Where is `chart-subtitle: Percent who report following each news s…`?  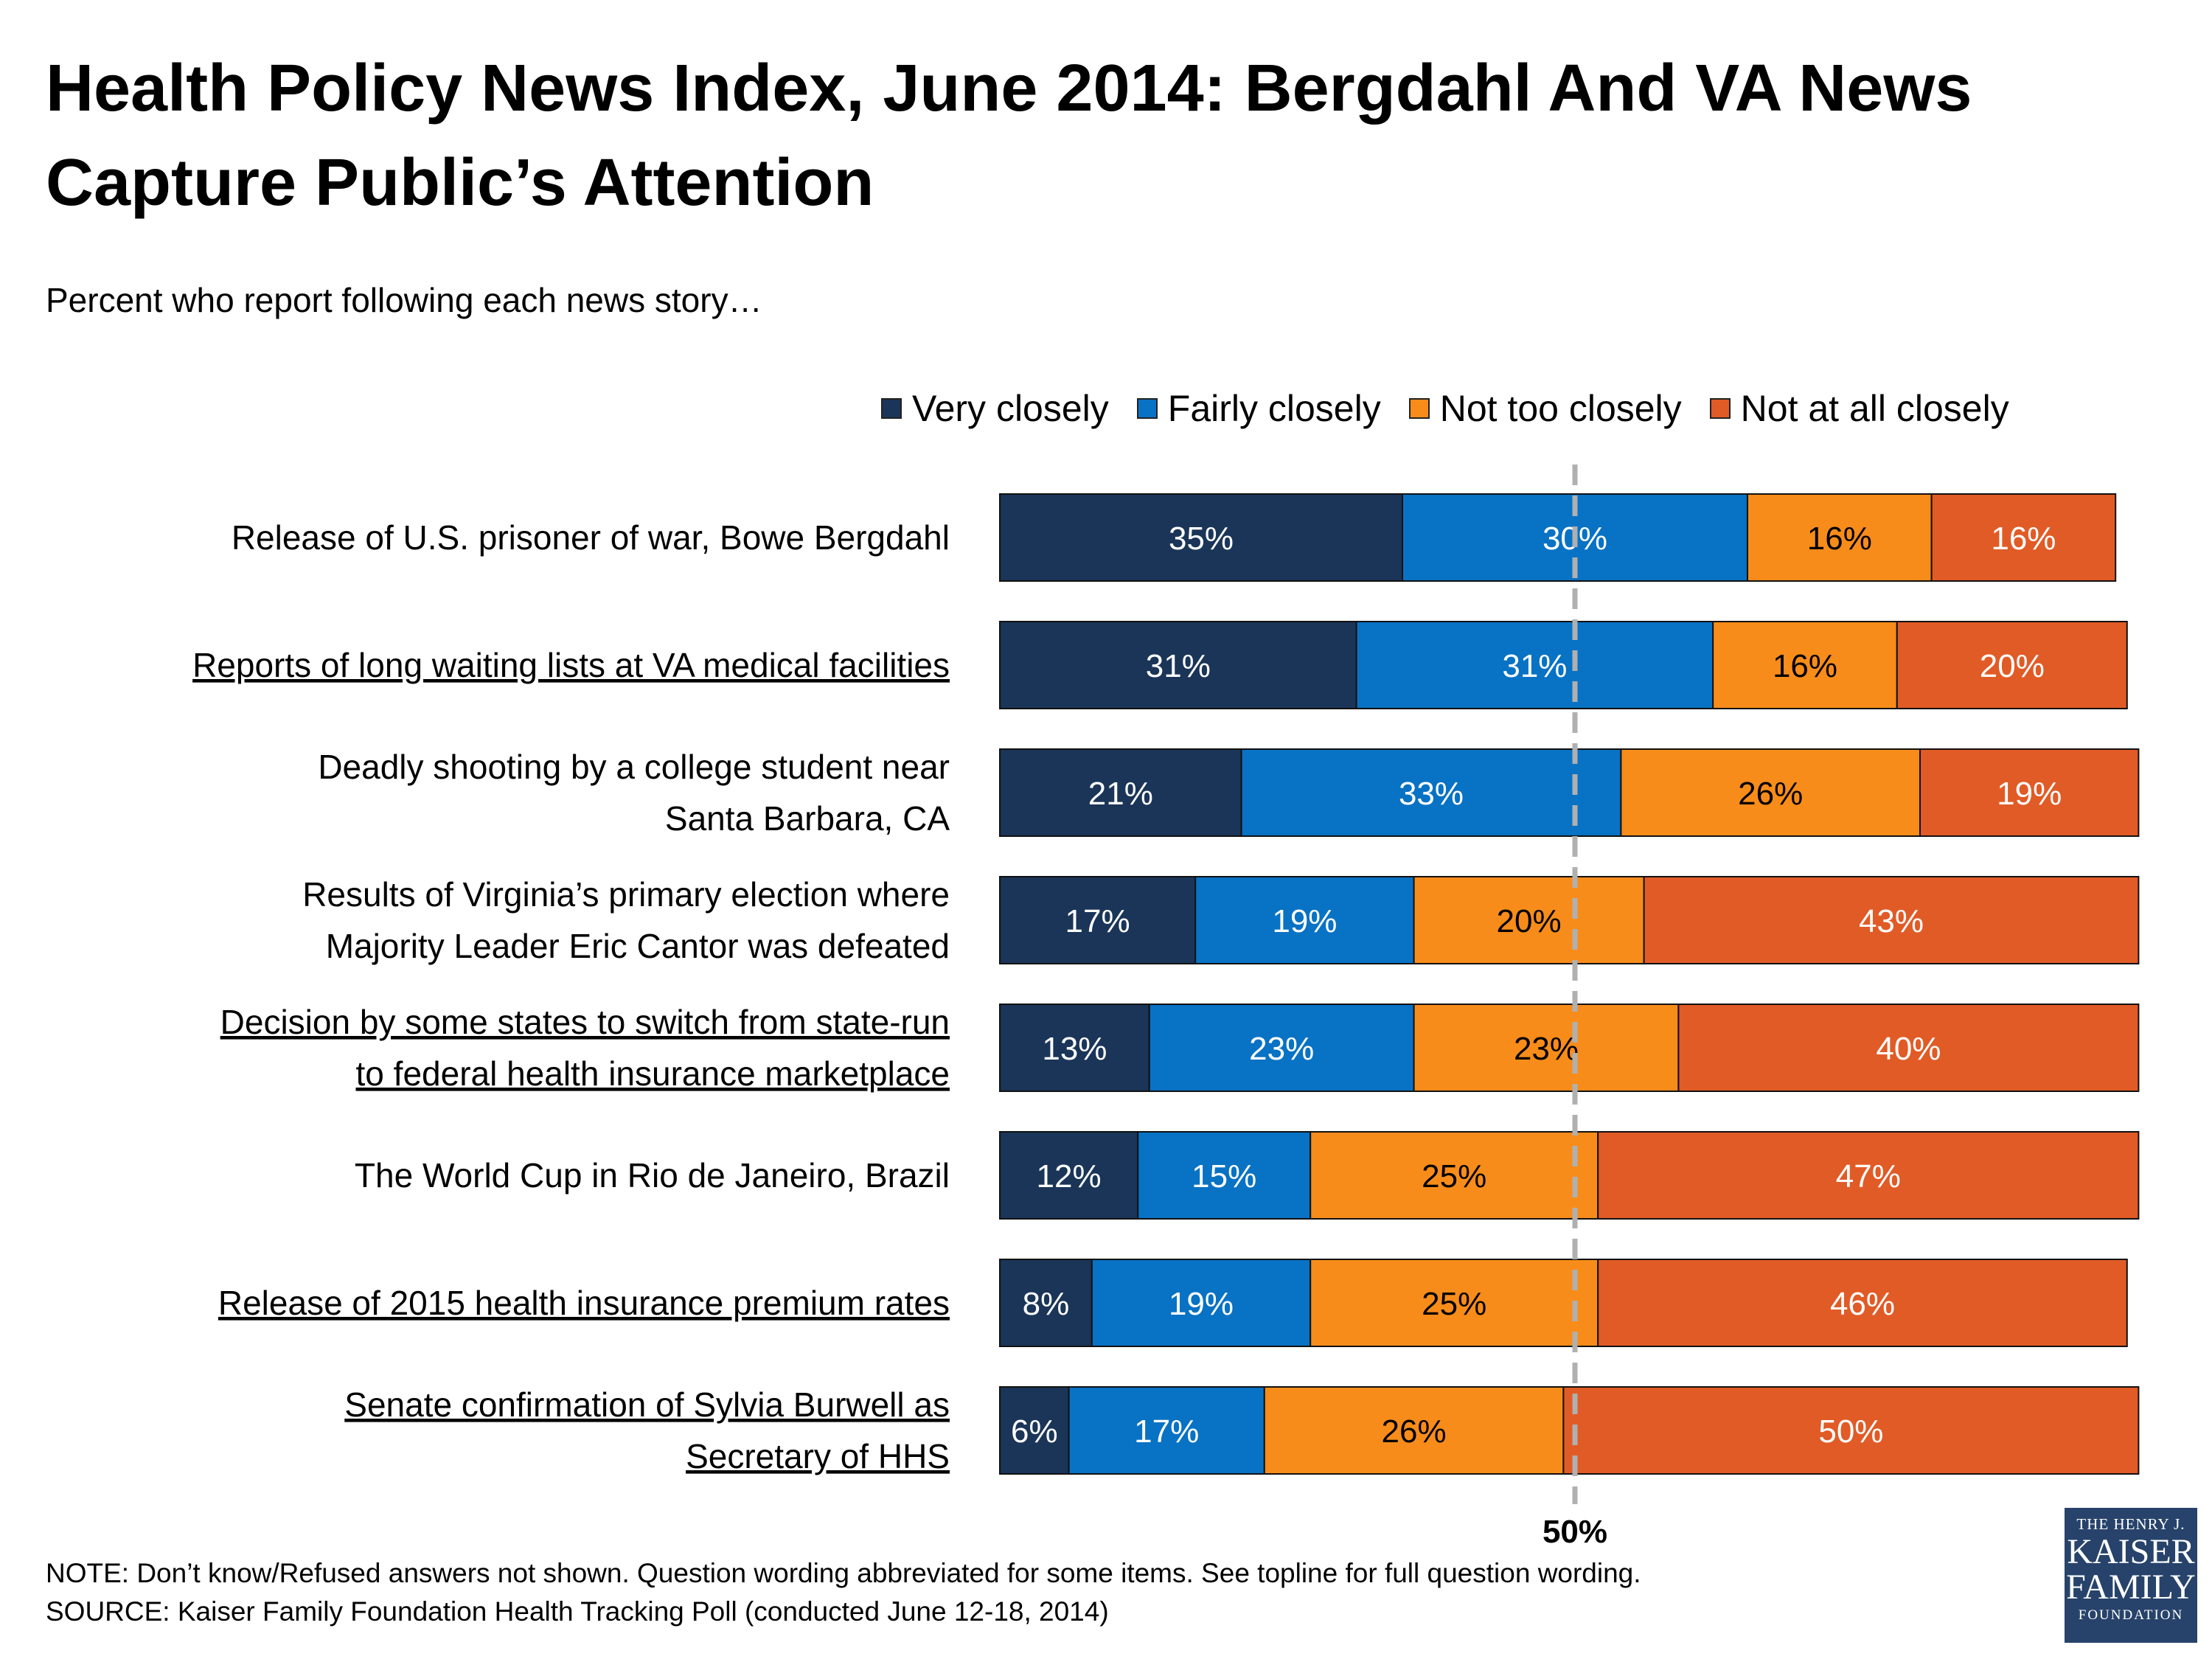 chart-subtitle: Percent who report following each news s… is located at coordinates (404, 300).